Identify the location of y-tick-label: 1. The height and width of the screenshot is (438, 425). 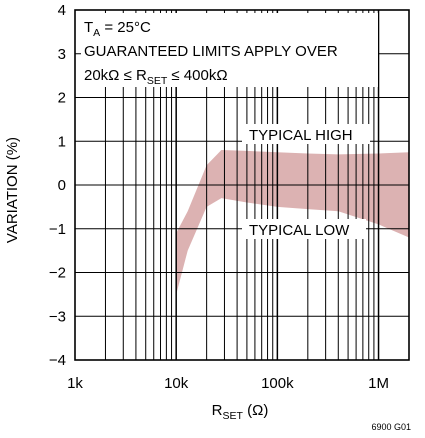
(62, 141).